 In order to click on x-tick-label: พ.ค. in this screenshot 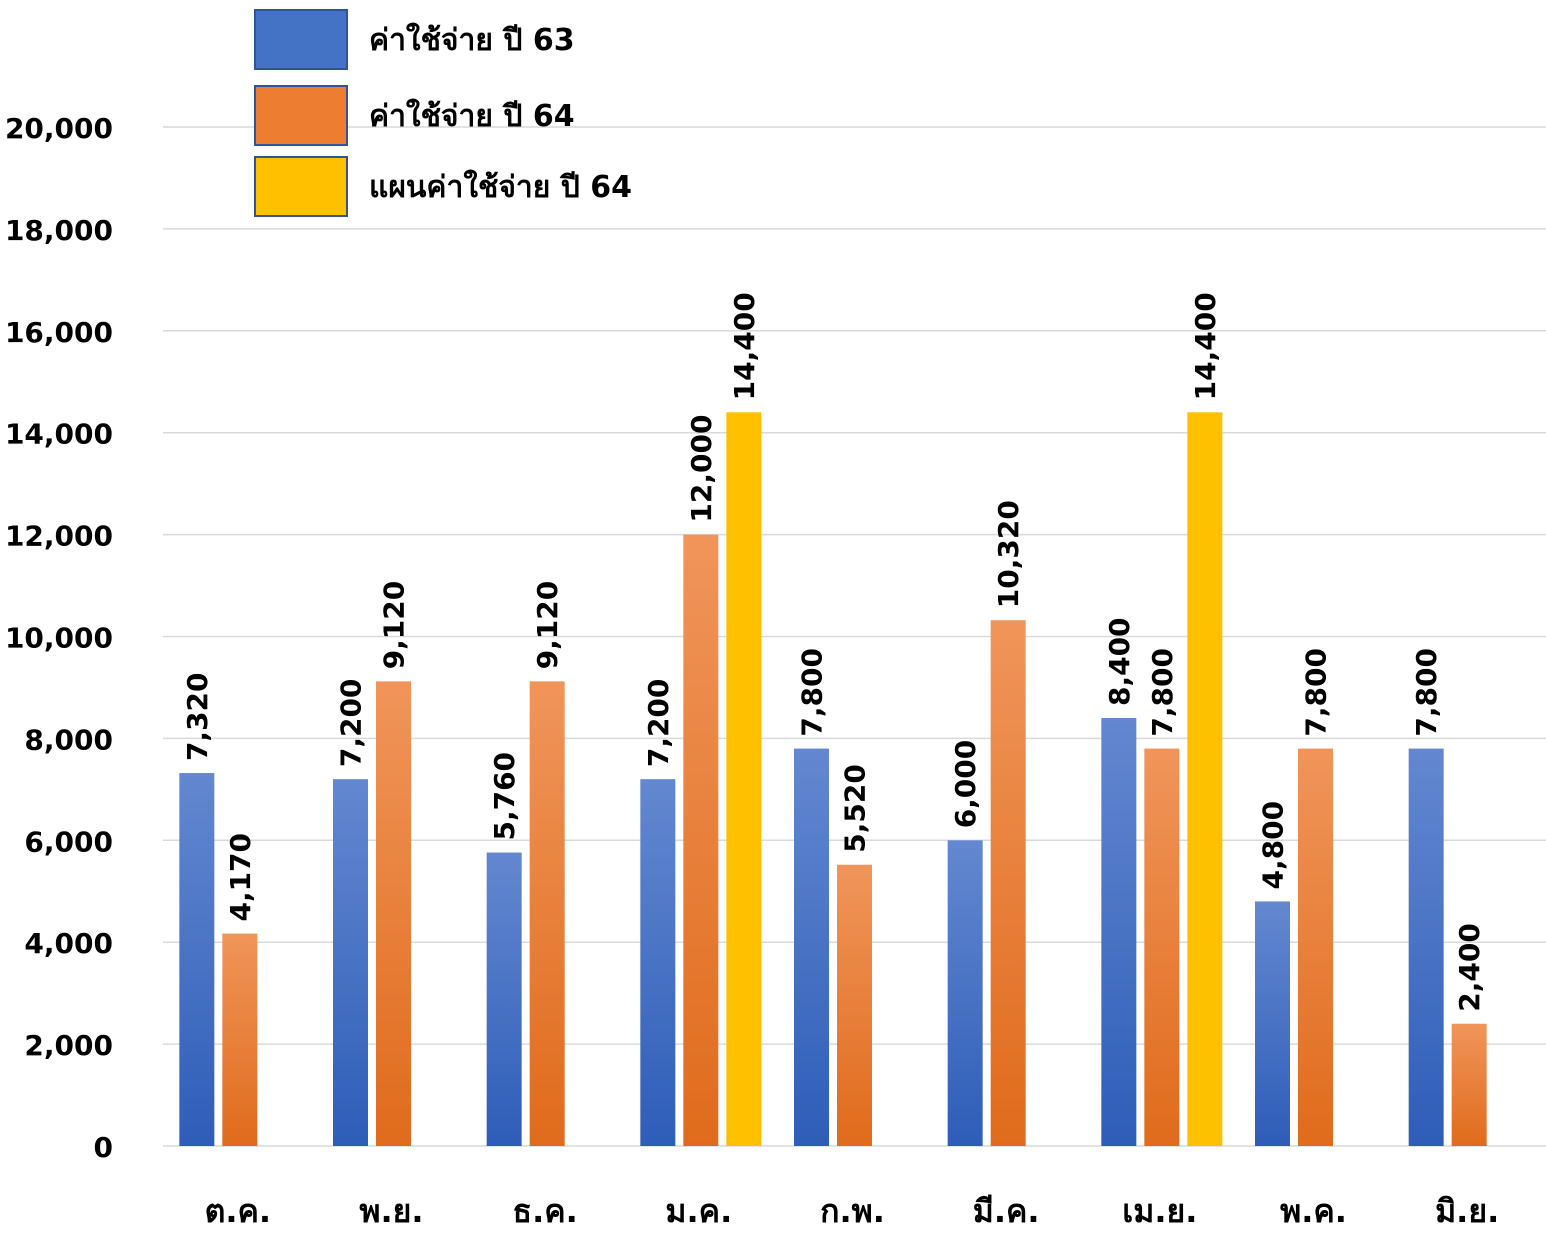, I will do `click(1313, 1210)`.